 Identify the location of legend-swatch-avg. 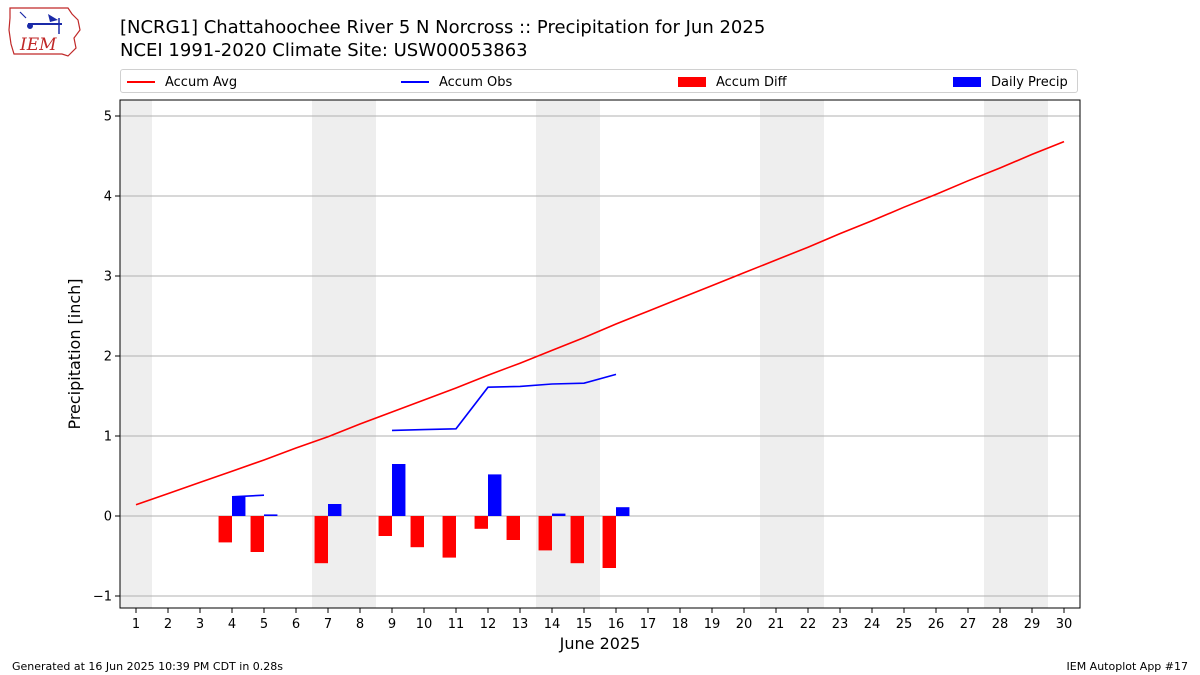
(141, 82).